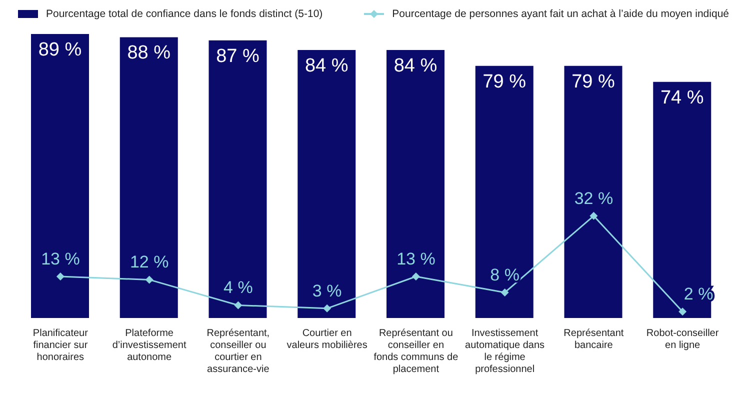 This screenshot has height=401, width=743. Describe the element at coordinates (682, 97) in the screenshot. I see `data-label: 74 %` at that location.